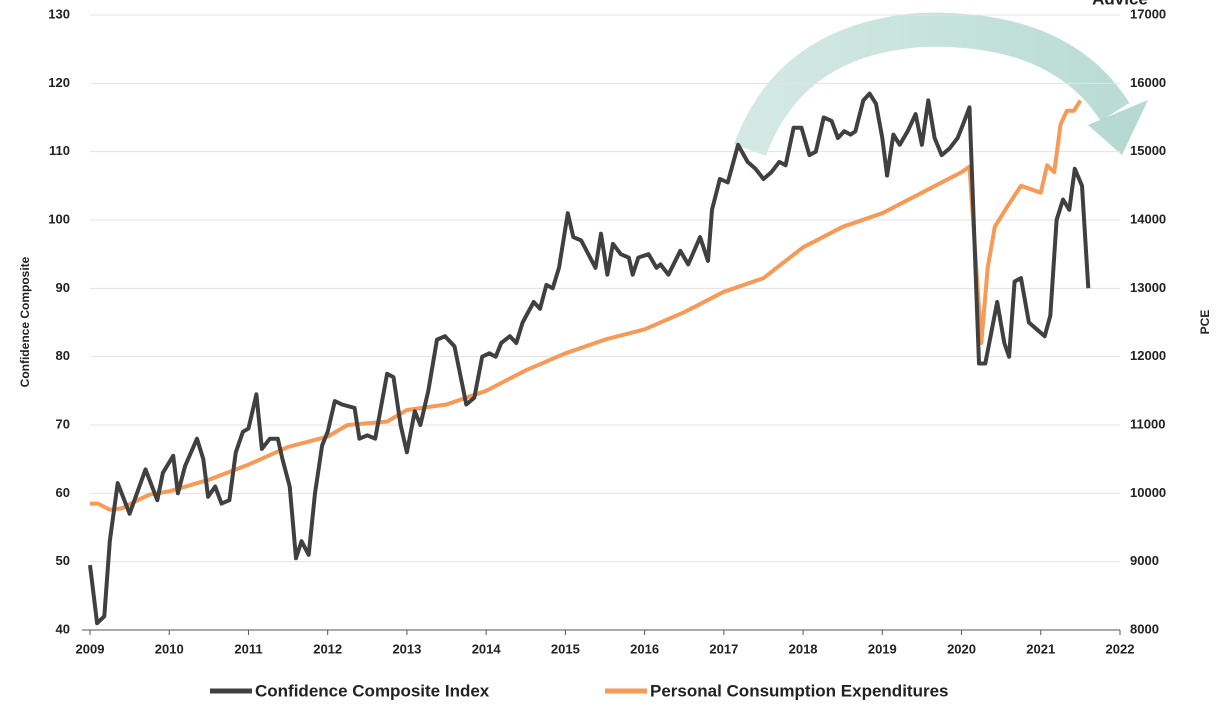 The width and height of the screenshot is (1220, 724). What do you see at coordinates (1120, 648) in the screenshot?
I see `x-tick-label: 2022` at bounding box center [1120, 648].